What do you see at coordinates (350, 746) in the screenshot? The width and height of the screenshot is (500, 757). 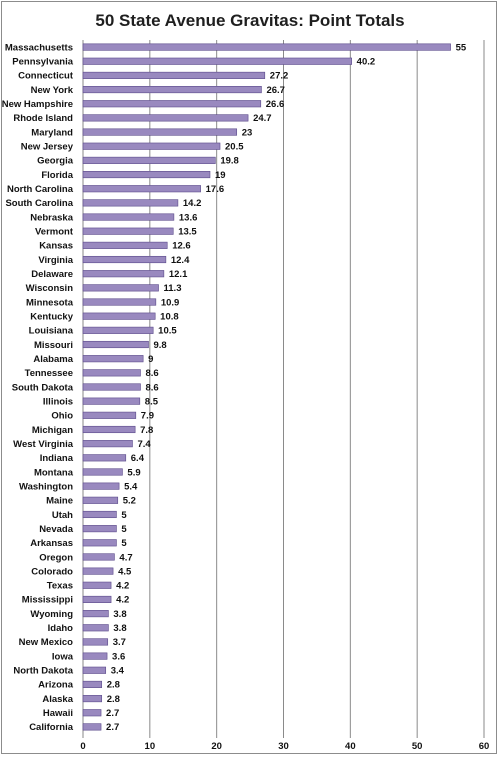 I see `tick-label: 40` at bounding box center [350, 746].